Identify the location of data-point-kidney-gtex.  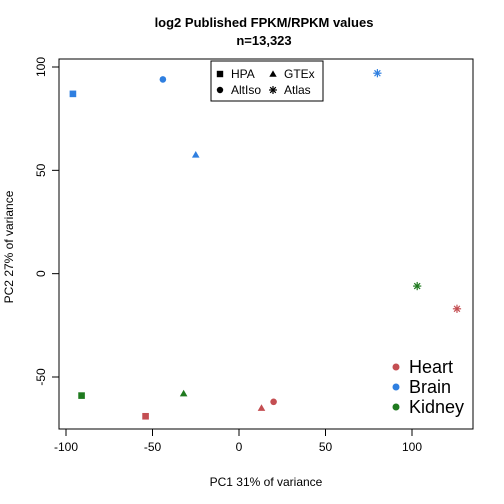
(183, 393).